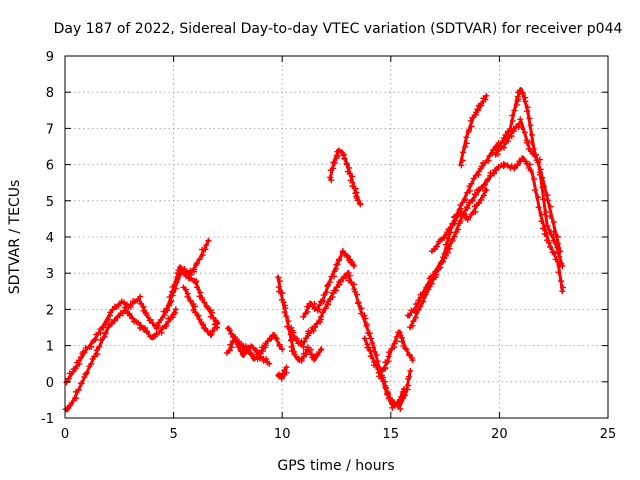 Image resolution: width=640 pixels, height=480 pixels. What do you see at coordinates (65, 434) in the screenshot?
I see `x-tick-label: 0` at bounding box center [65, 434].